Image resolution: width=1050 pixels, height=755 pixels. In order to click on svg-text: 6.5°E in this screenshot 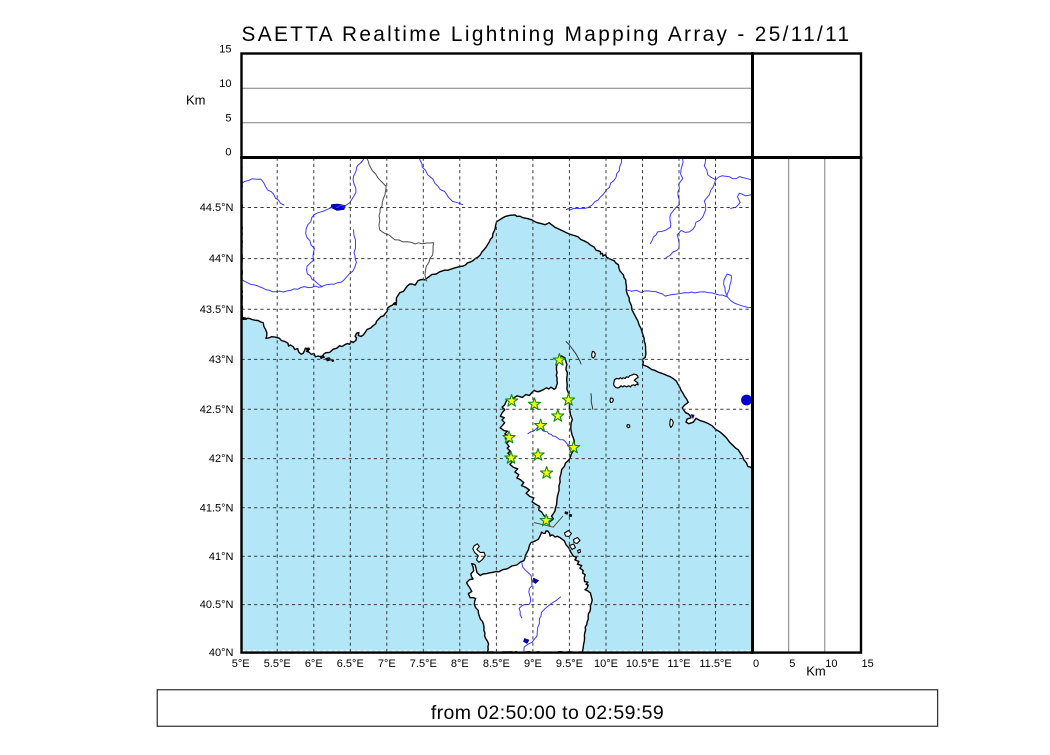, I will do `click(350, 664)`.